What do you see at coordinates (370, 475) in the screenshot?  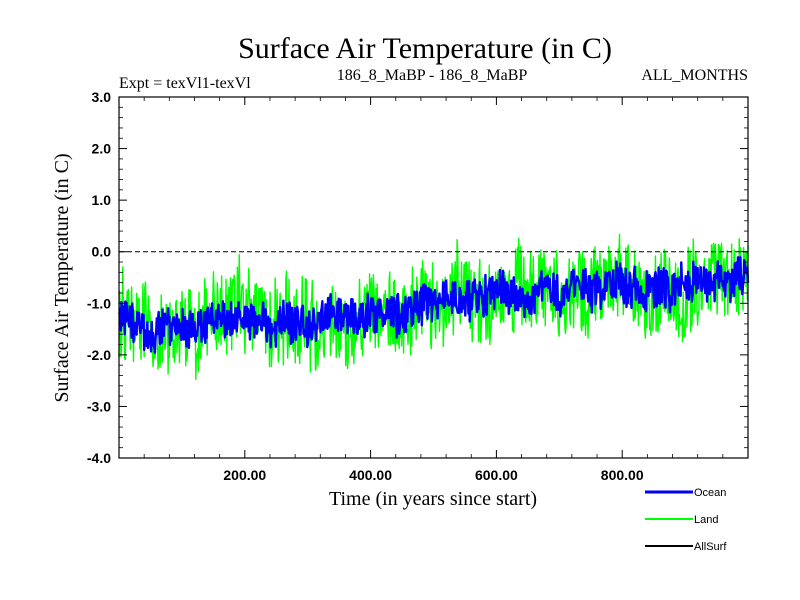 I see `x-tick-label: 400.00` at bounding box center [370, 475].